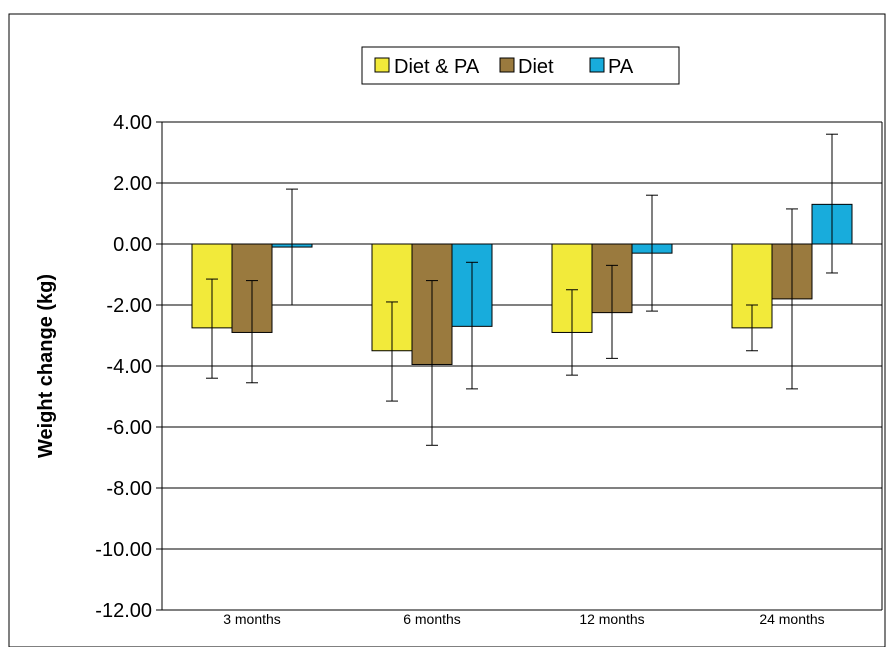 The height and width of the screenshot is (647, 893). What do you see at coordinates (129, 306) in the screenshot?
I see `y-tick-label: -2.00` at bounding box center [129, 306].